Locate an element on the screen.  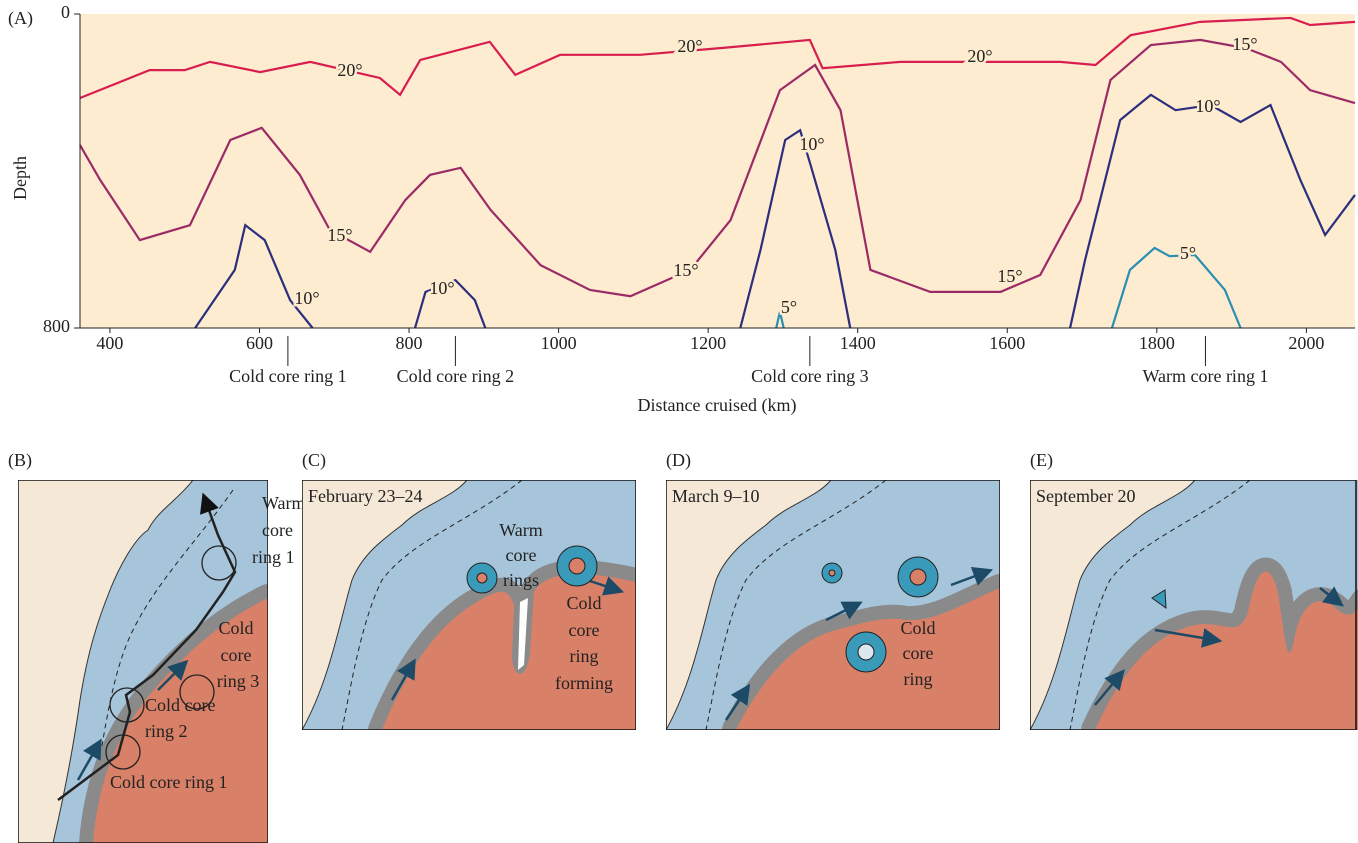
map-c is located at coordinates (469, 605).